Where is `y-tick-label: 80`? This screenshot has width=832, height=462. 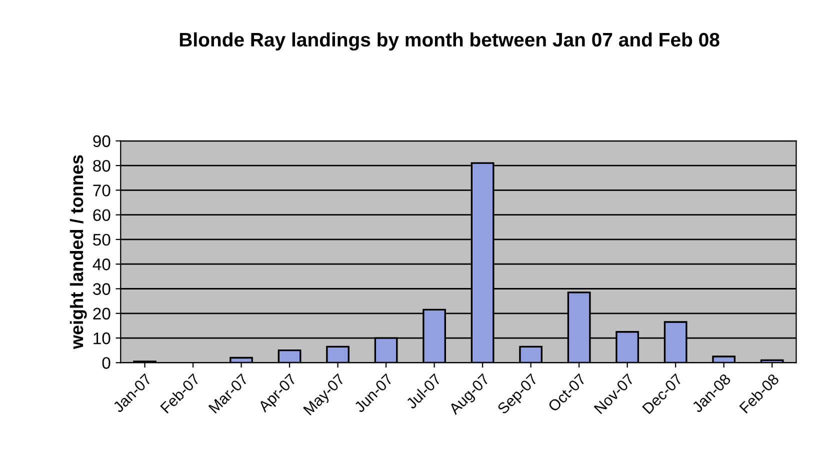
y-tick-label: 80 is located at coordinates (101, 166).